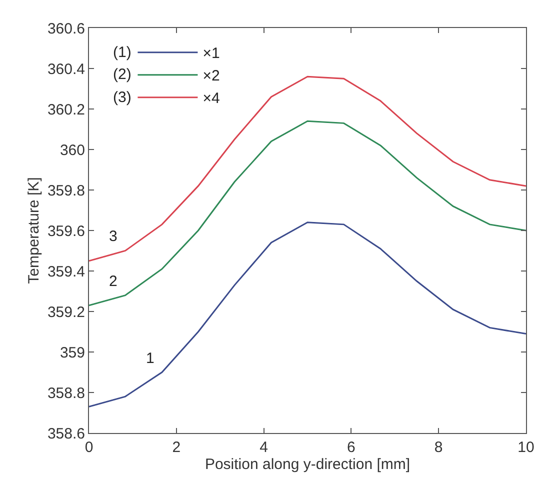  I want to click on legend-label: ×2, so click(211, 76).